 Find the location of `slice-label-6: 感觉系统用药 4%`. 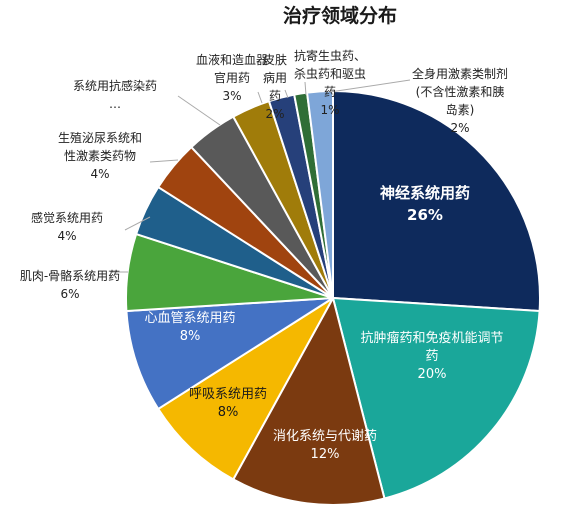

slice-label-6: 感觉系统用药 4% is located at coordinates (67, 226).